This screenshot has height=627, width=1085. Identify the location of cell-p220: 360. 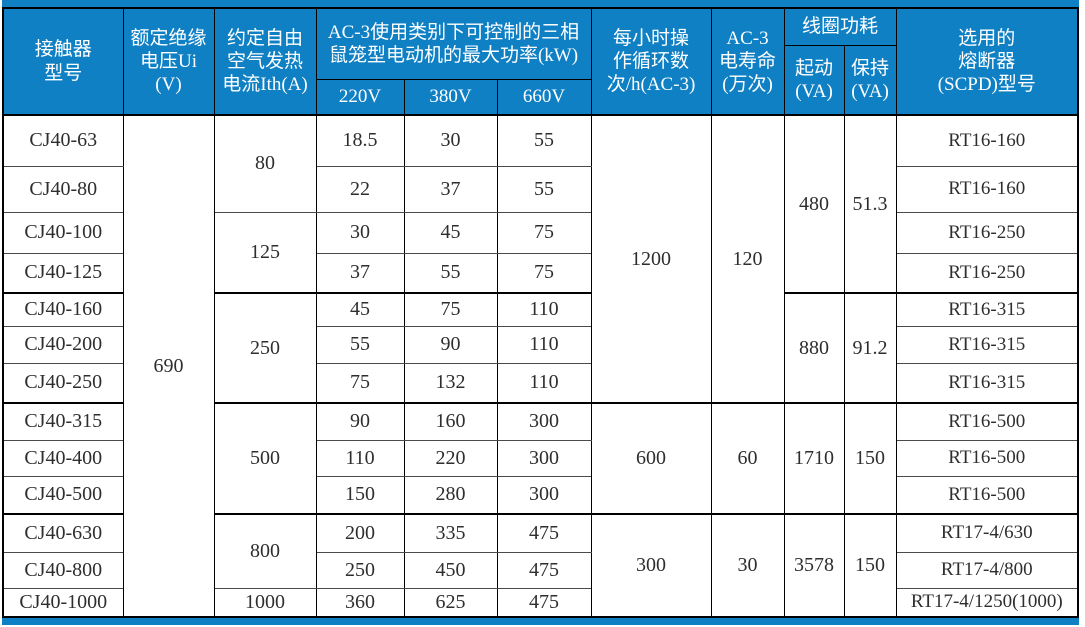
(360, 602).